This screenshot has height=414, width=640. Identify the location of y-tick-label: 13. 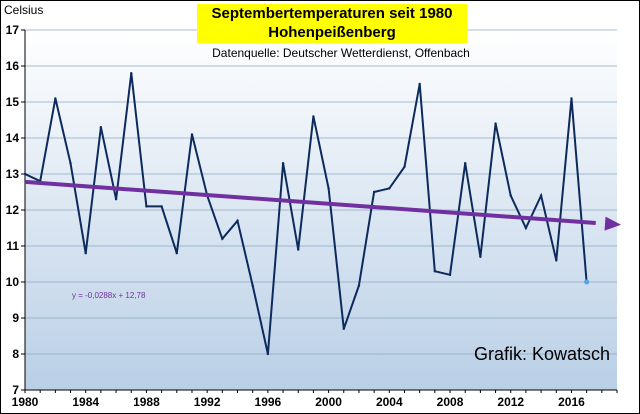
(13, 174).